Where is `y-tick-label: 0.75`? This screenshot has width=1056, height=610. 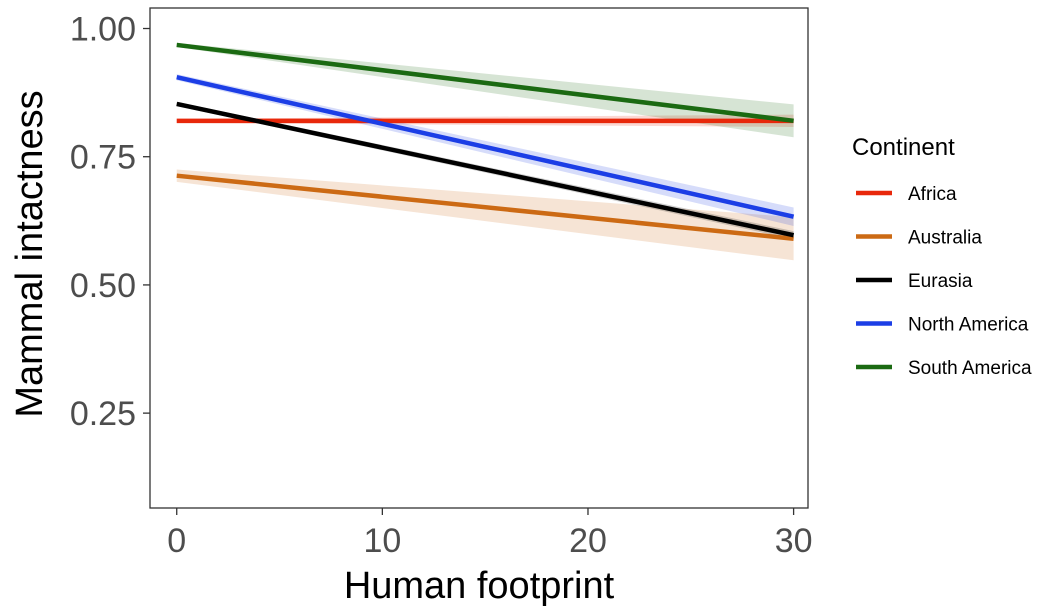 y-tick-label: 0.75 is located at coordinates (103, 158).